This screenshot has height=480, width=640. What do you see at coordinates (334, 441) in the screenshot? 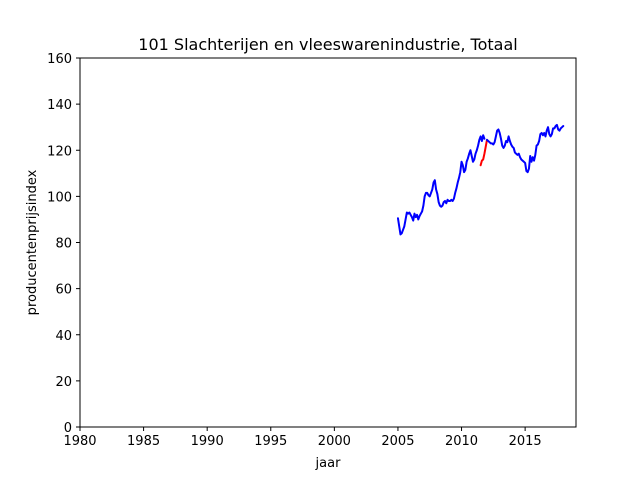
I see `x-tick-label: 2000` at bounding box center [334, 441].